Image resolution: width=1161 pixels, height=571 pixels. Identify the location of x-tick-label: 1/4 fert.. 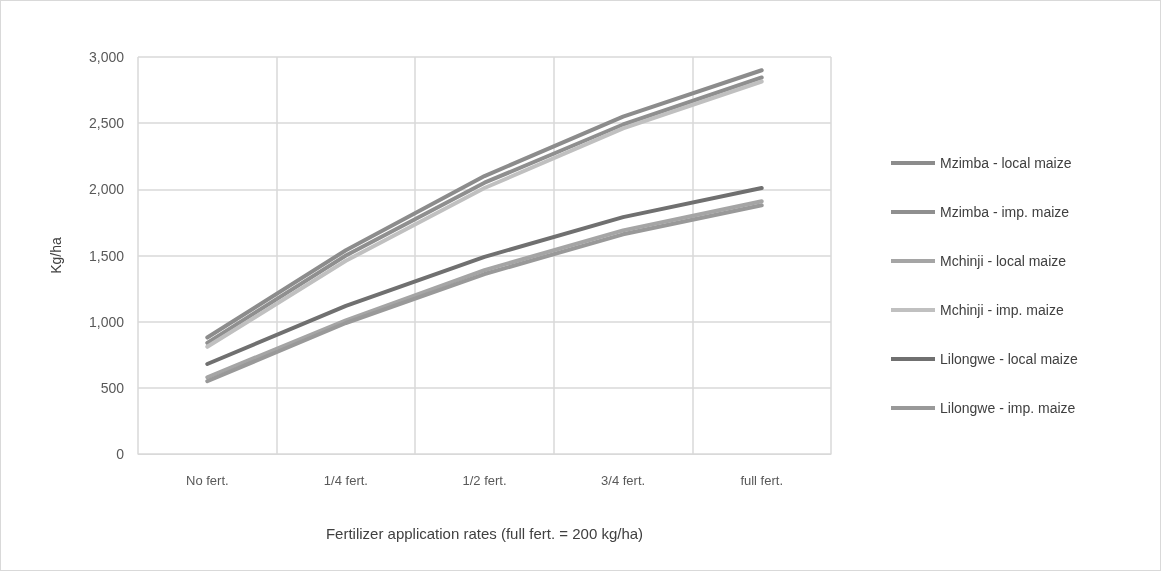
(345, 480).